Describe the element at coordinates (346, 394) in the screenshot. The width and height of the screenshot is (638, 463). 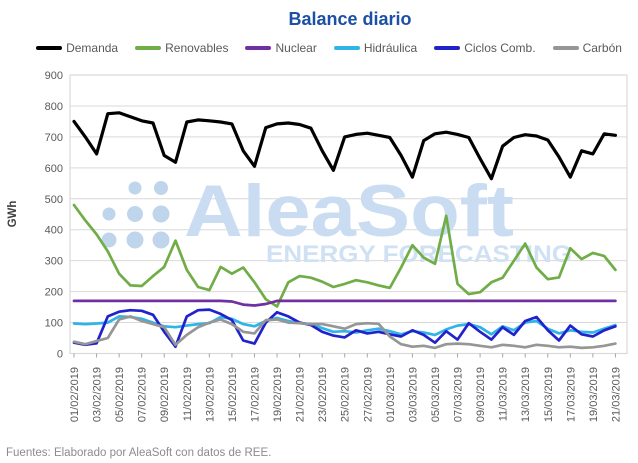
I see `x-axis-label: 25/02/2019` at that location.